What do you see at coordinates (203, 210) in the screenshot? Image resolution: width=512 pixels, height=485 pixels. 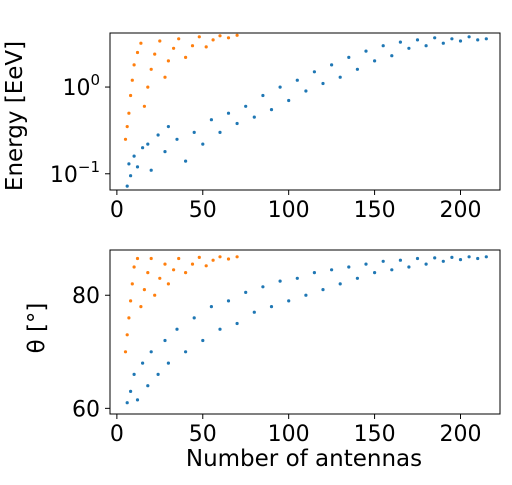 I see `x-tick-label: 50` at bounding box center [203, 210].